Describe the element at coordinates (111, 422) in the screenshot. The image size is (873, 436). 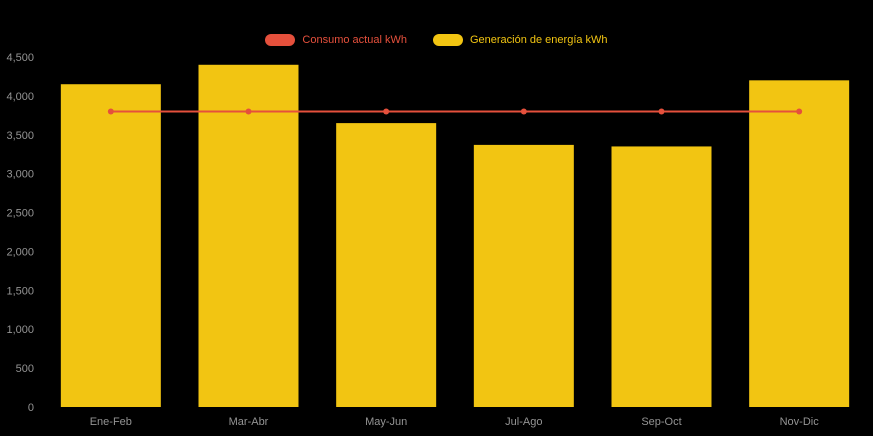
I see `x-axis-category-label: Ene-Feb` at that location.